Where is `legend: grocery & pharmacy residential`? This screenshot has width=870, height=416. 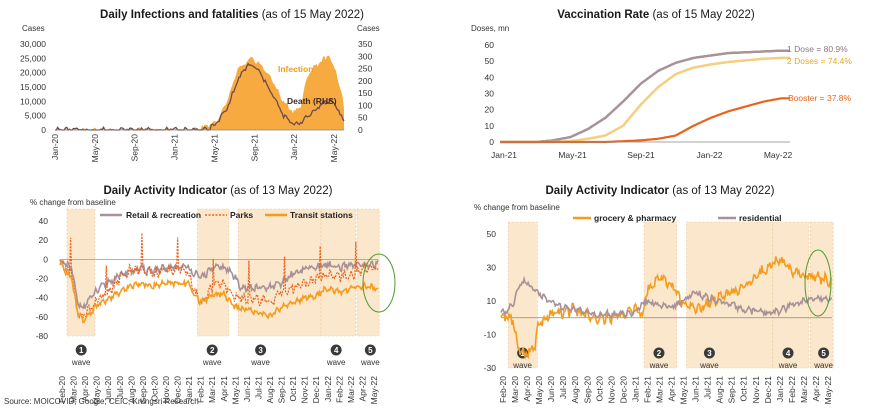
legend: grocery & pharmacy residential is located at coordinates (677, 218).